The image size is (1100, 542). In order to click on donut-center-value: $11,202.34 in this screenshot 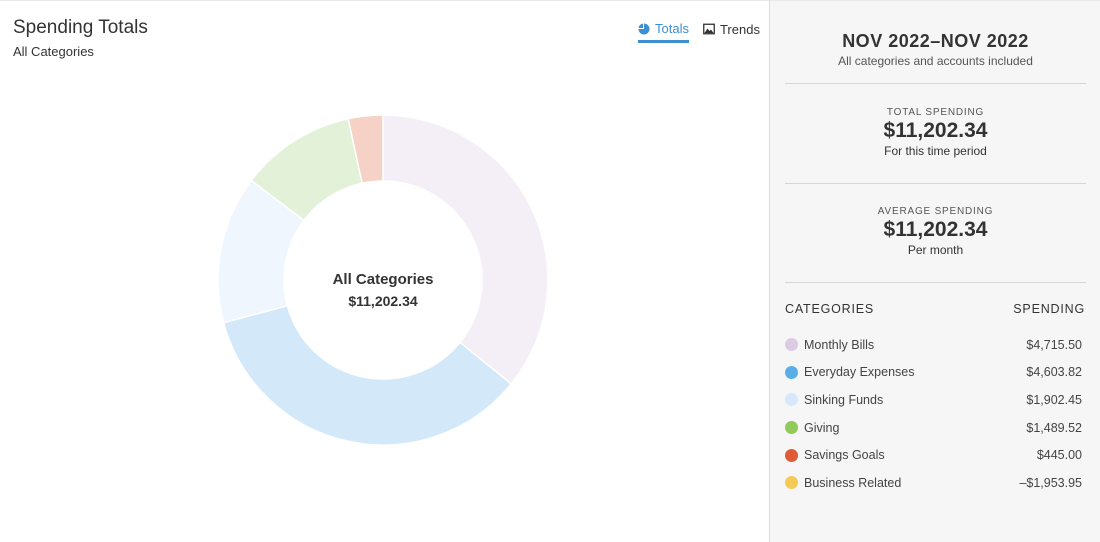, I will do `click(383, 301)`.